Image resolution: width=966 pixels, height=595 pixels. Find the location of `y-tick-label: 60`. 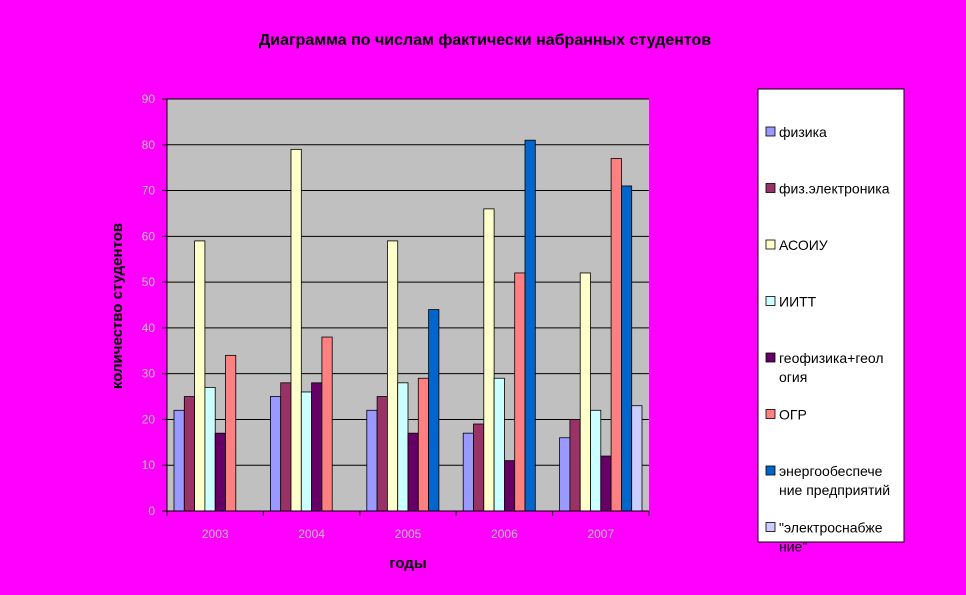

y-tick-label: 60 is located at coordinates (149, 236).